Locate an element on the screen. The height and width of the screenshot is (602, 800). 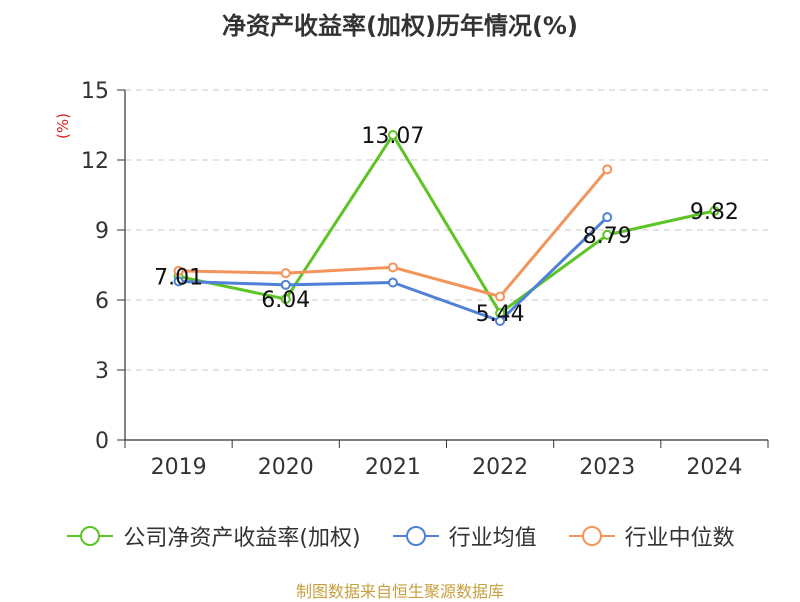
y-axis-unit-label: (%) is located at coordinates (63, 126).